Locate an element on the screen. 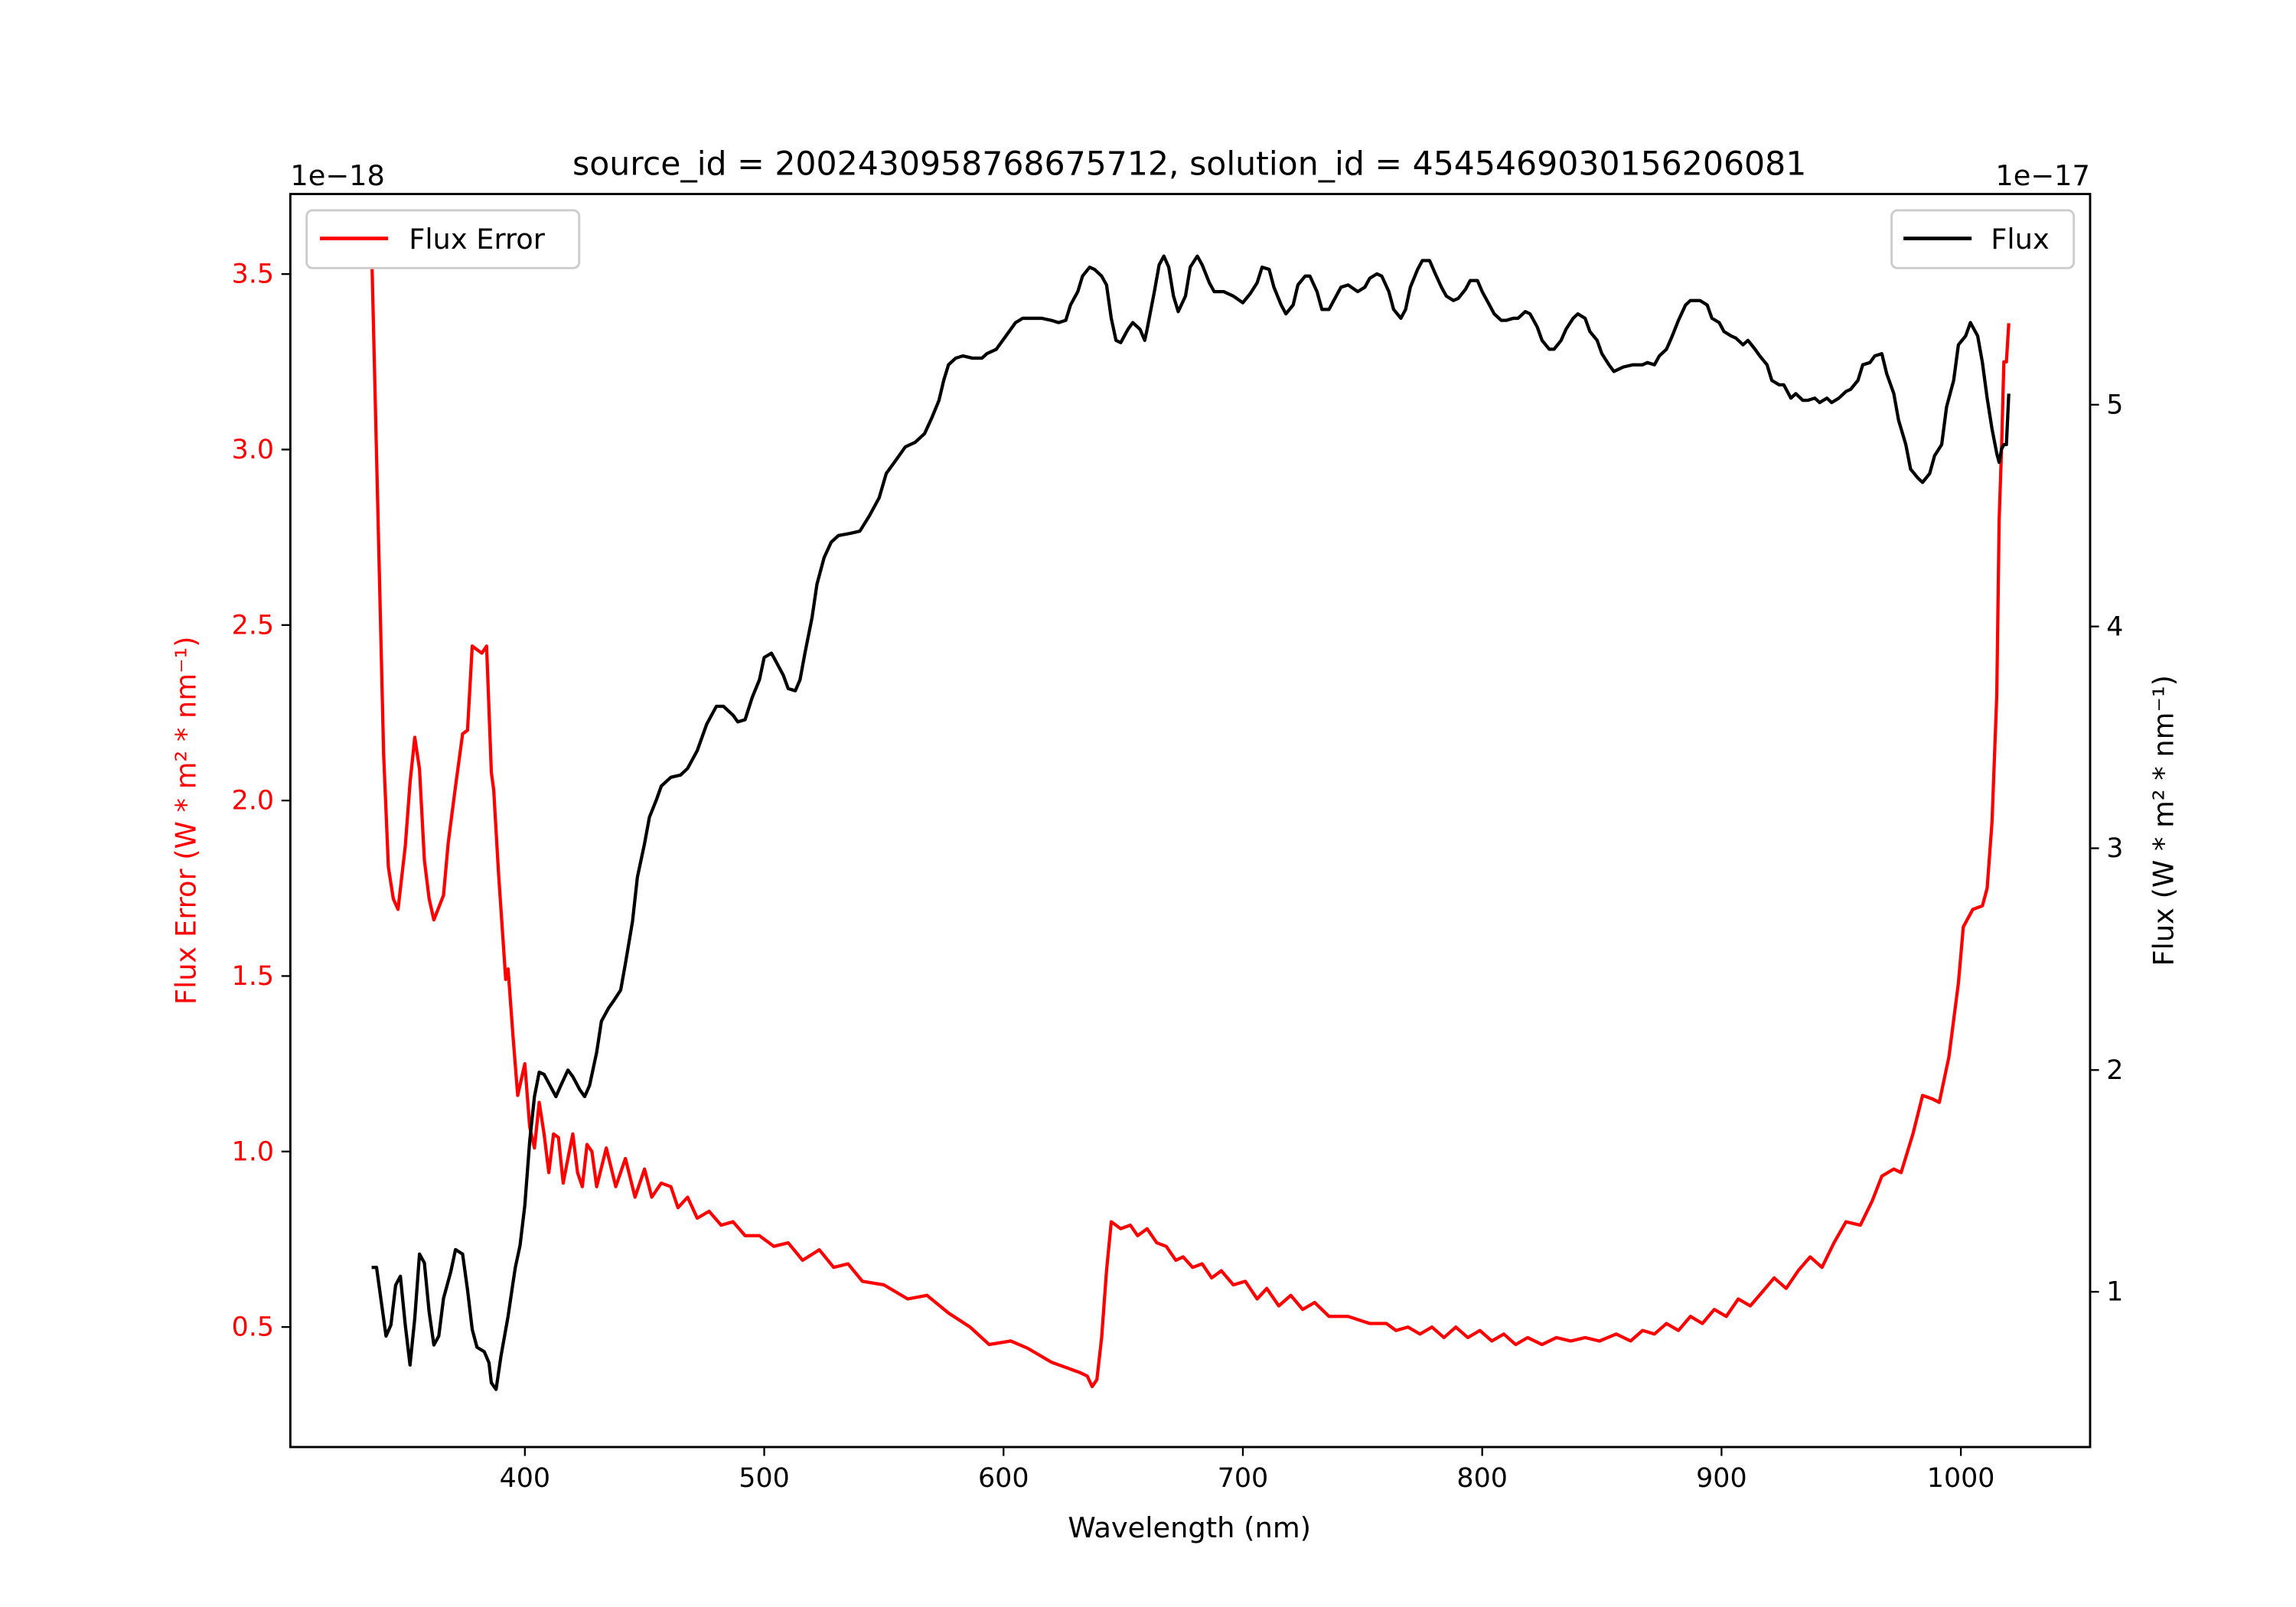 This screenshot has height=1607, width=2296. legend-flux-error: Flux Error is located at coordinates (443, 239).